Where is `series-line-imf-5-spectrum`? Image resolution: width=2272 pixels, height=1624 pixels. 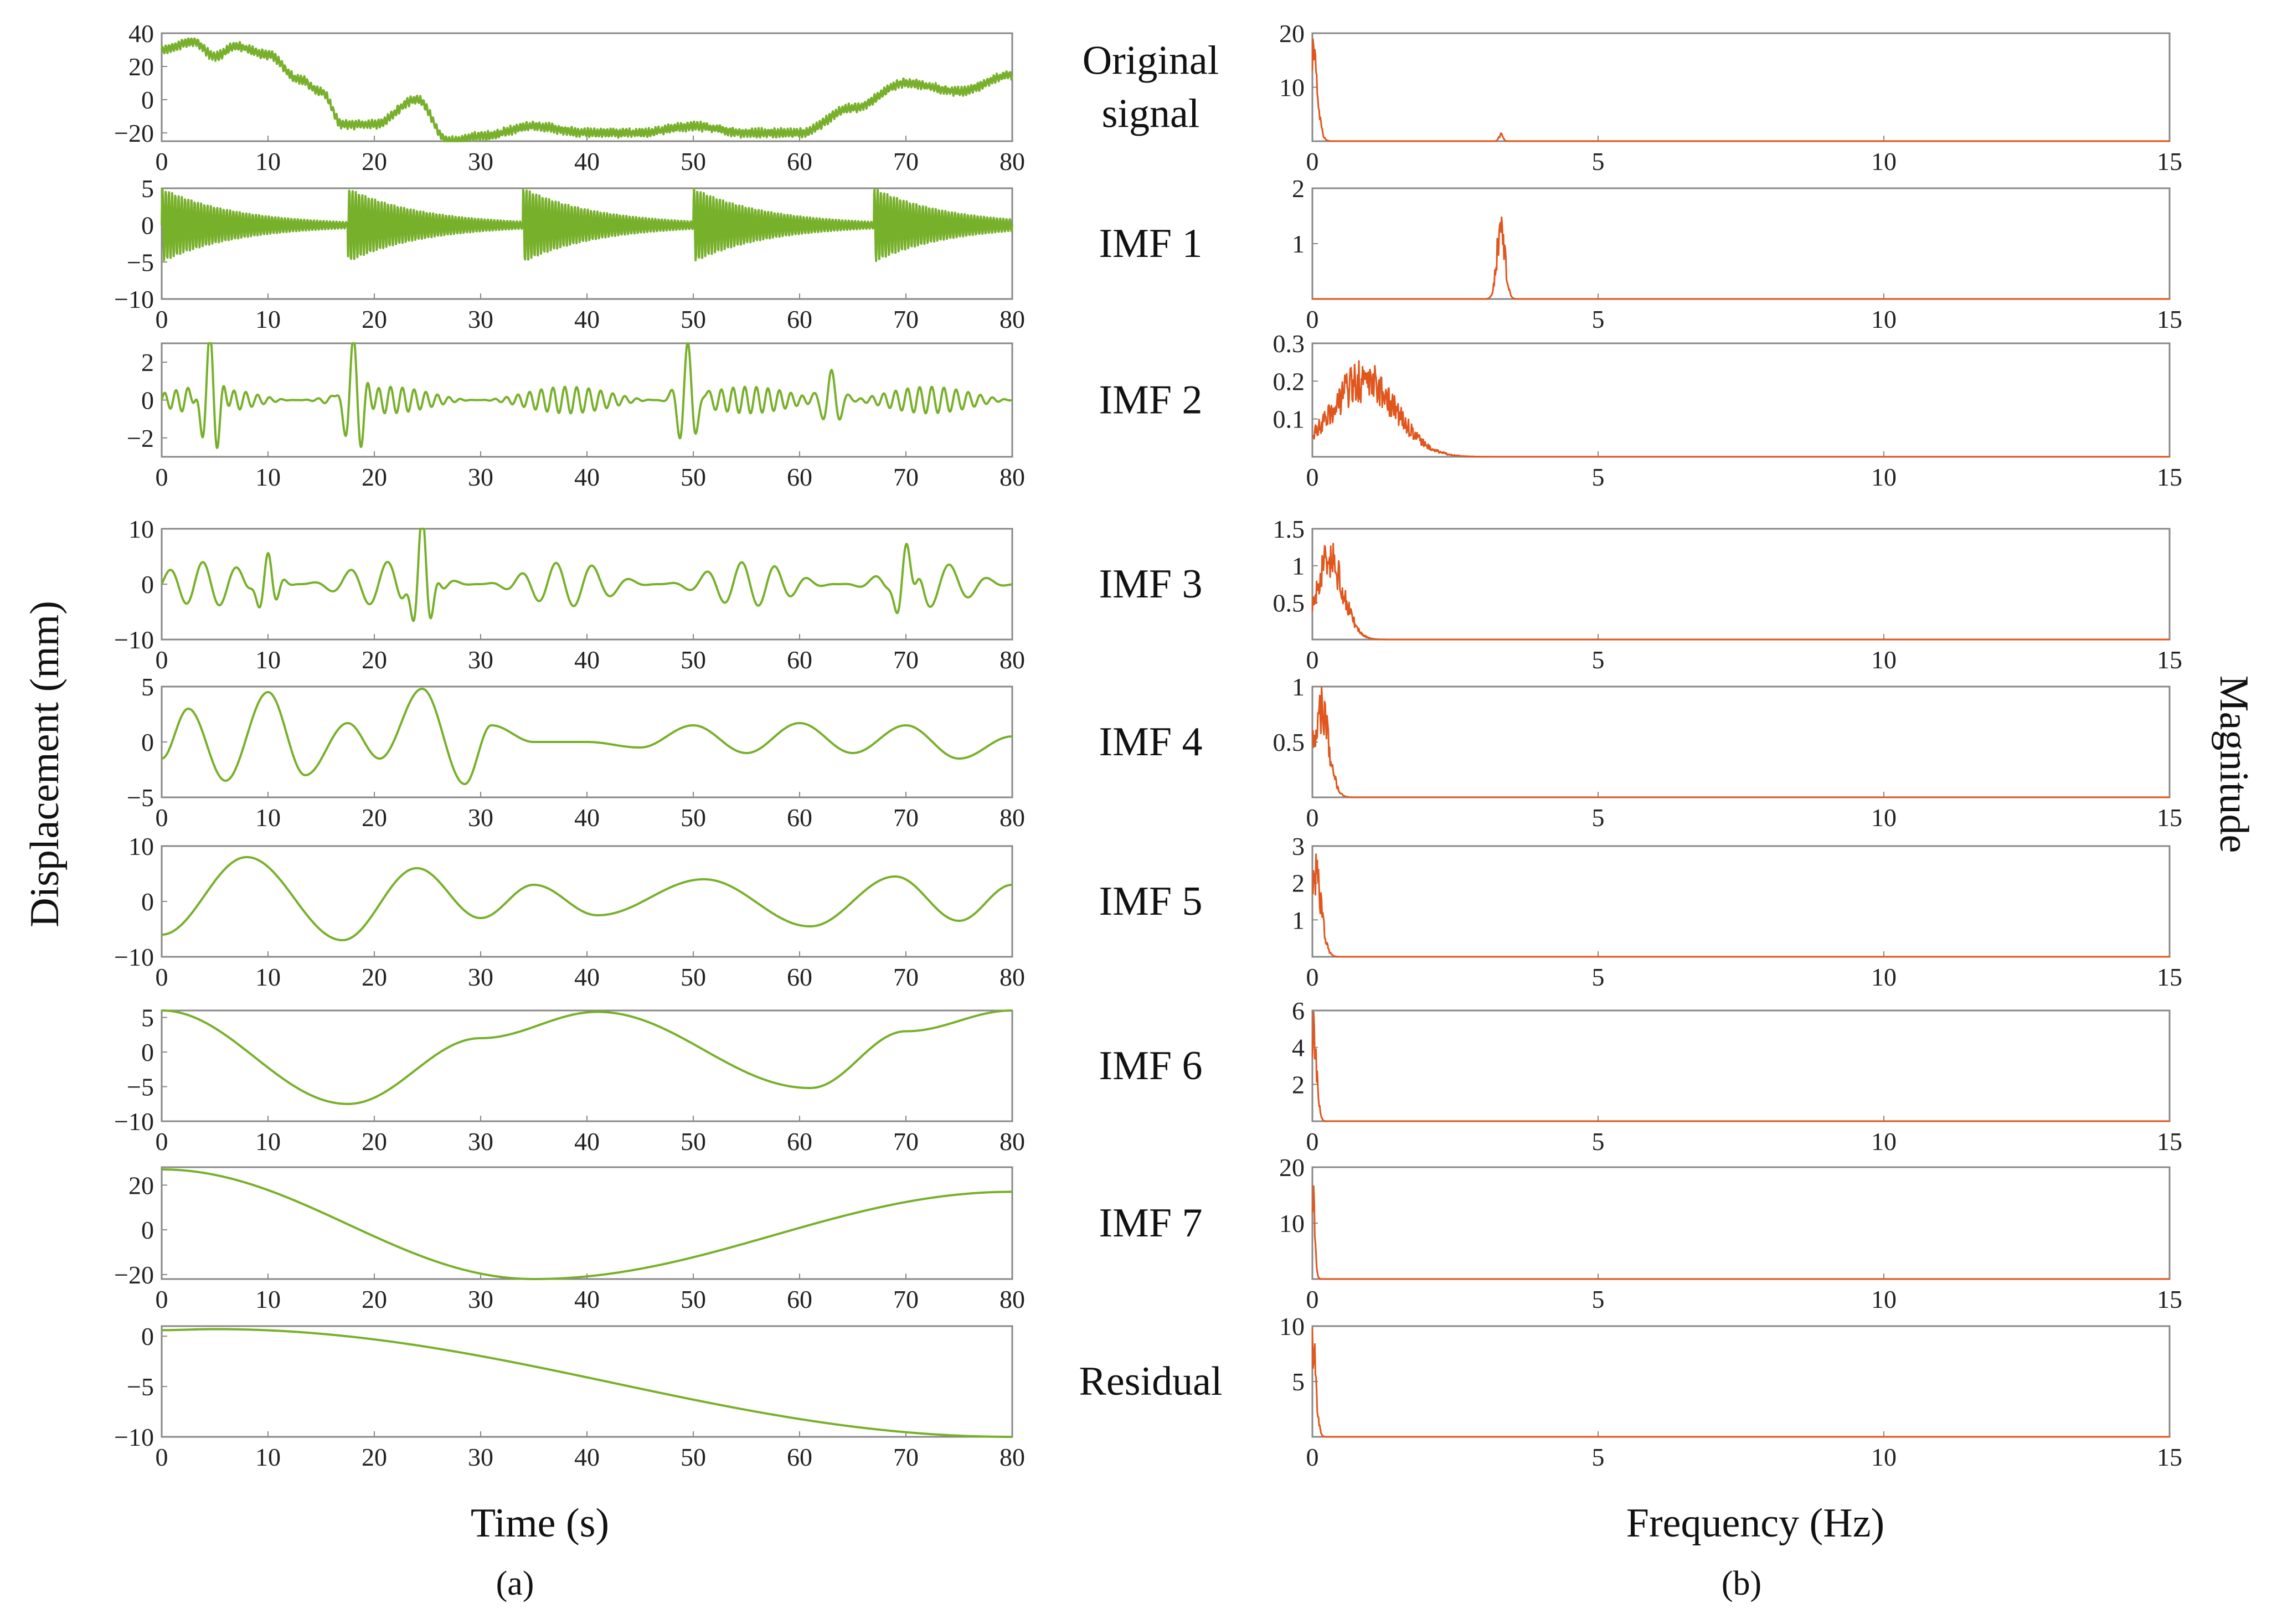 series-line-imf-5-spectrum is located at coordinates (1740, 905).